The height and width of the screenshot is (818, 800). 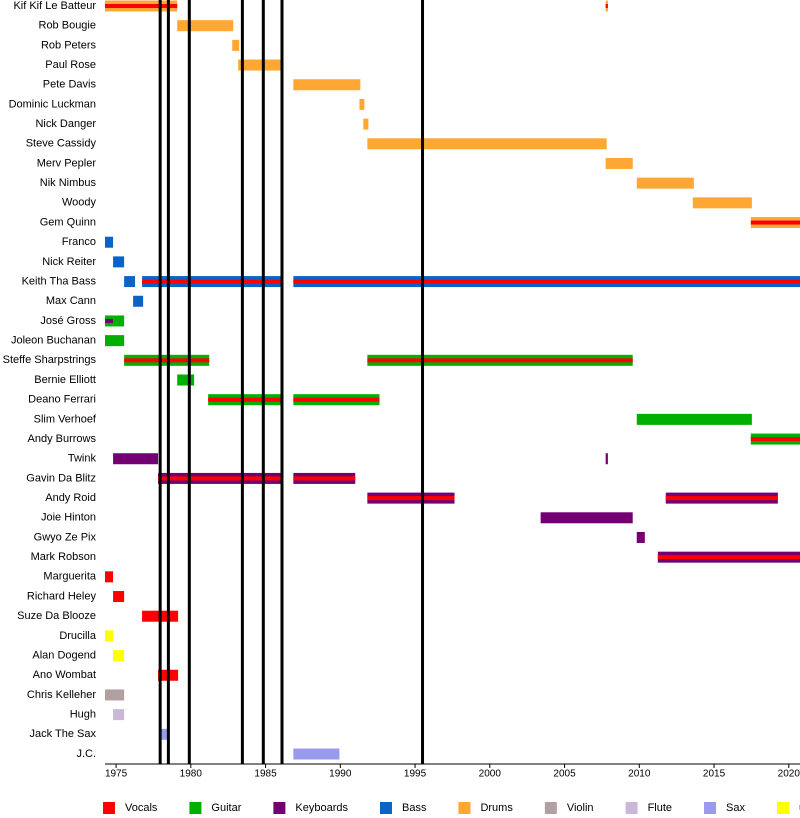 I want to click on legend-label: Bass, so click(x=414, y=808).